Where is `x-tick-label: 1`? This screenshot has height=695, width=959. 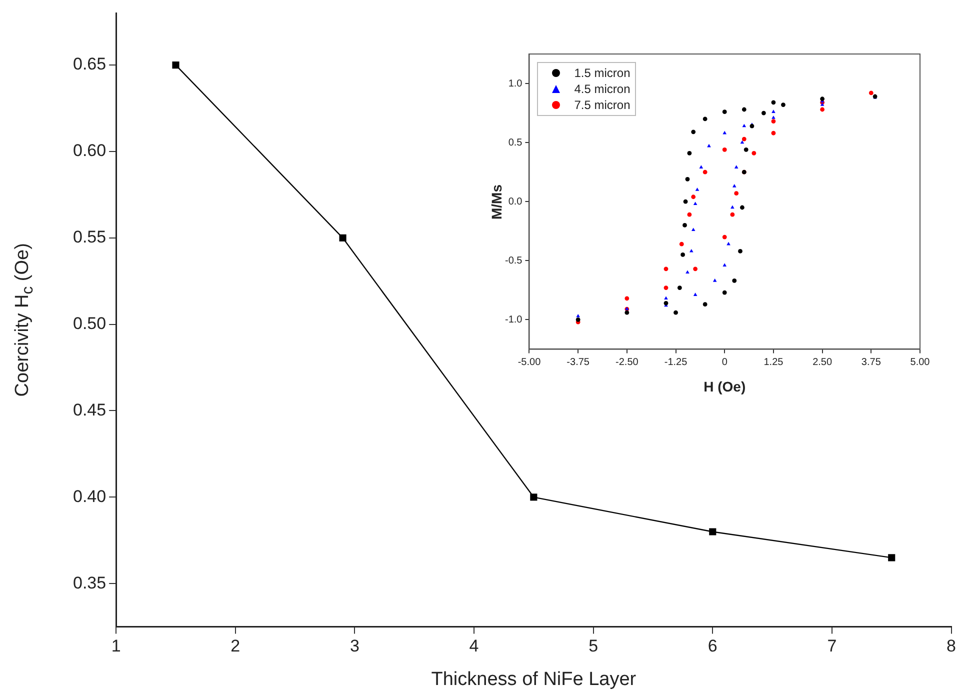 x-tick-label: 1 is located at coordinates (116, 646).